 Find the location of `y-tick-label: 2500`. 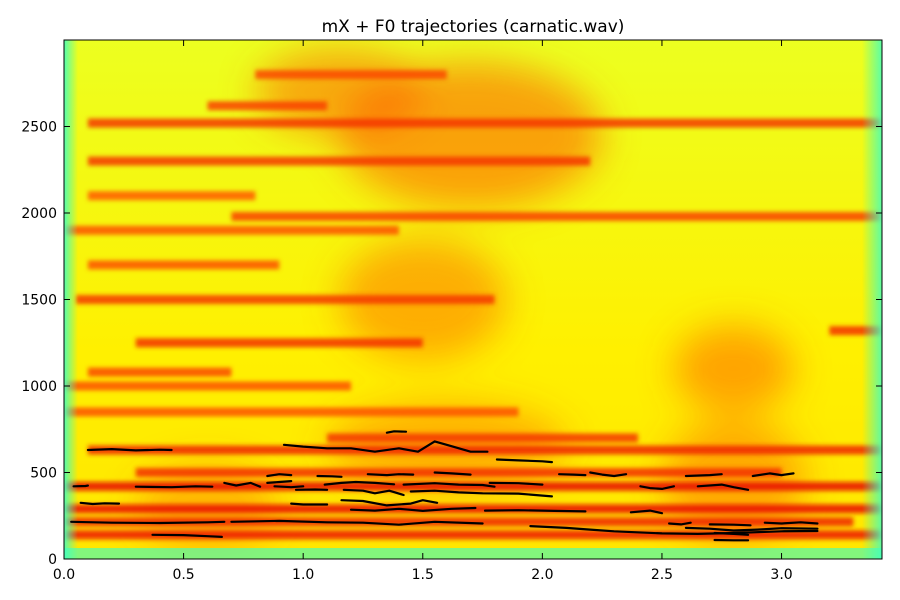

y-tick-label: 2500 is located at coordinates (39, 128).